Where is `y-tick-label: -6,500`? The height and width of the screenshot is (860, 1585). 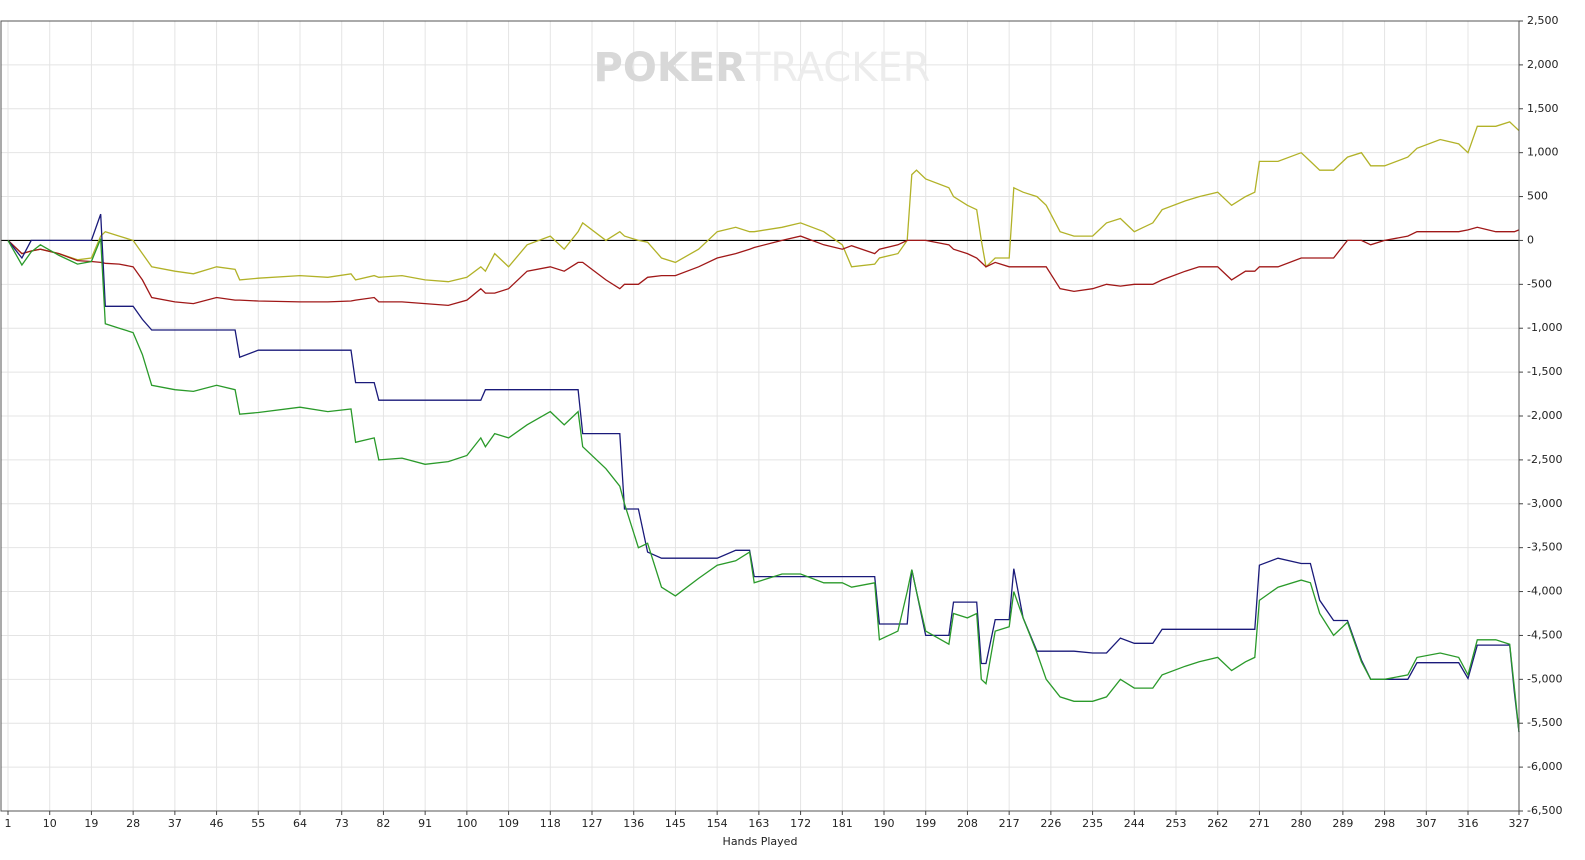
y-tick-label: -6,500 is located at coordinates (1544, 810).